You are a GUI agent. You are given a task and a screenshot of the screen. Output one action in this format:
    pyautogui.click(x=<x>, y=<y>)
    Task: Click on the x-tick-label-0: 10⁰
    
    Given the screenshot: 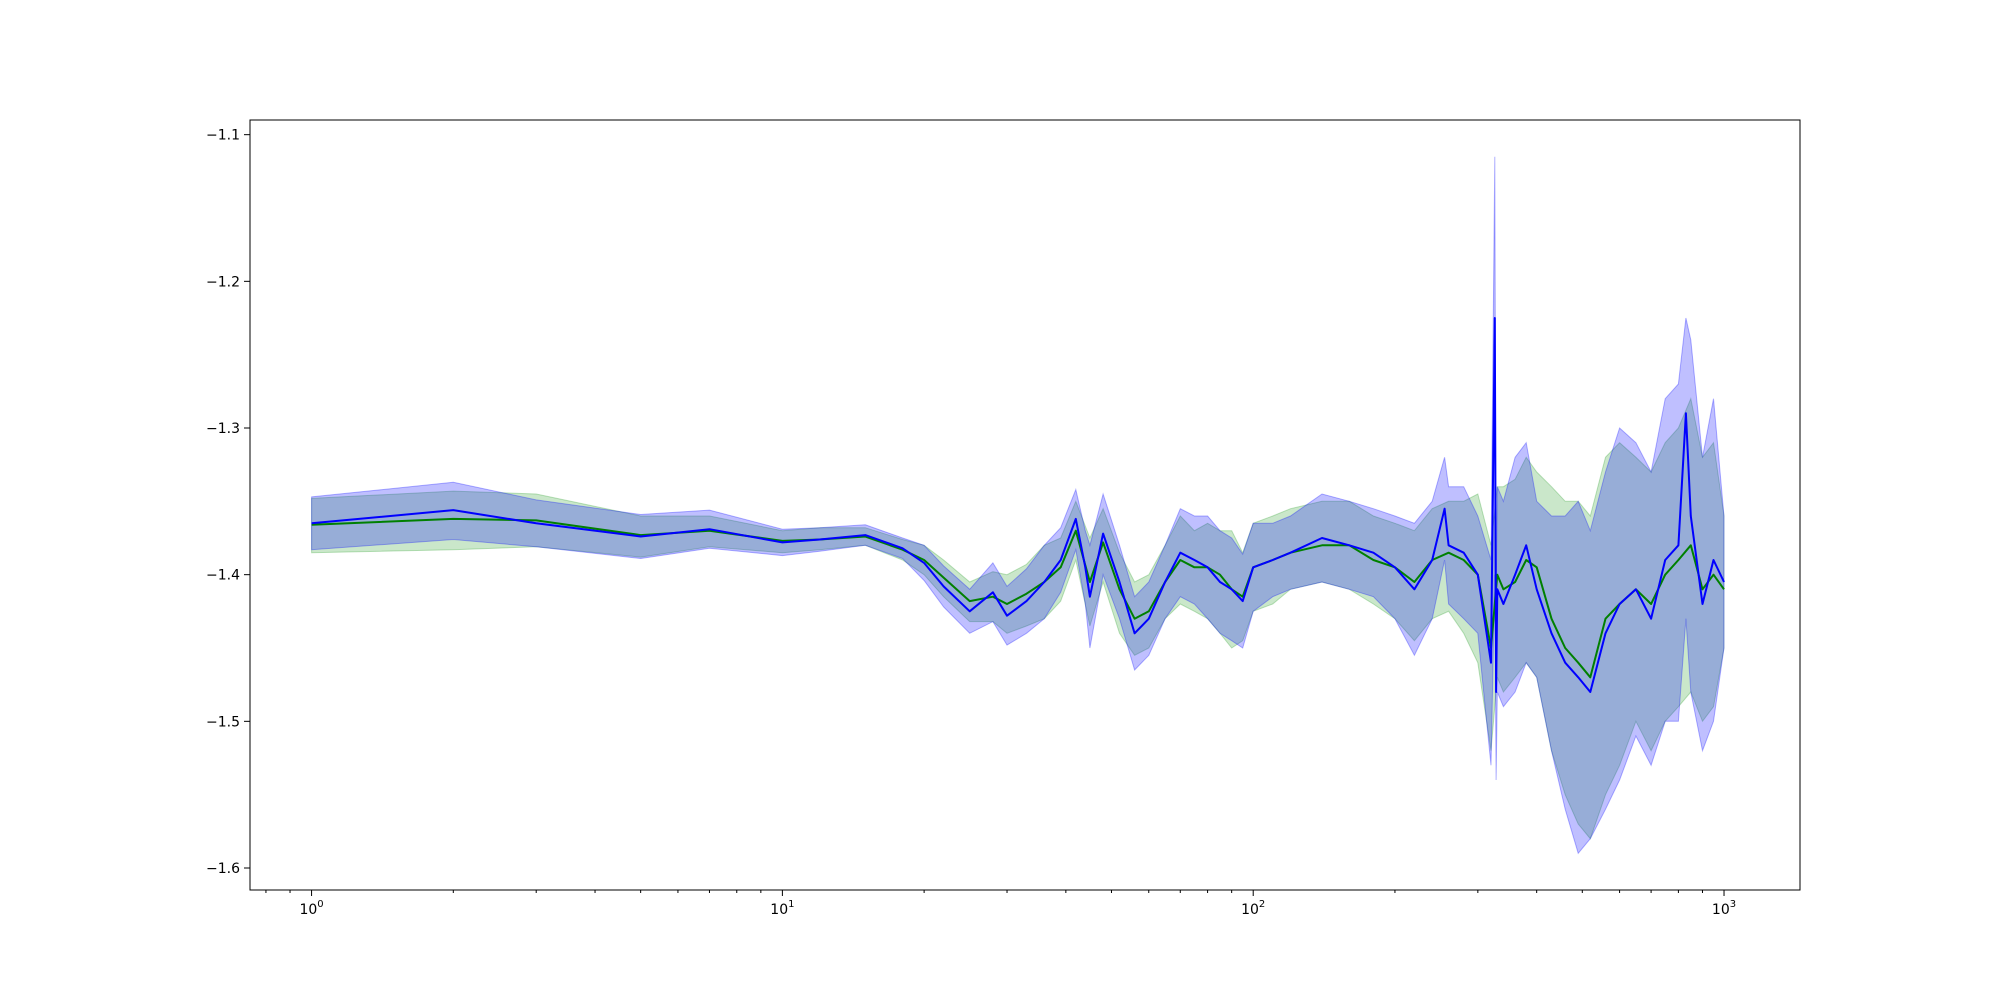 What is the action you would take?
    pyautogui.click(x=311, y=908)
    